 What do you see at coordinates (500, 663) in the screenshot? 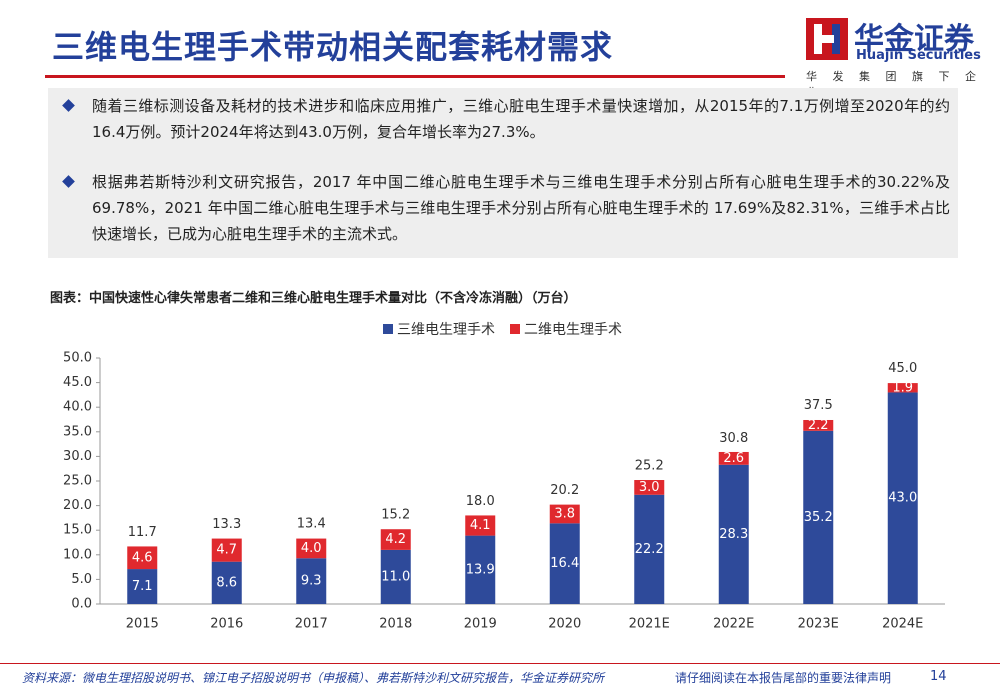
I see `footer-rule` at bounding box center [500, 663].